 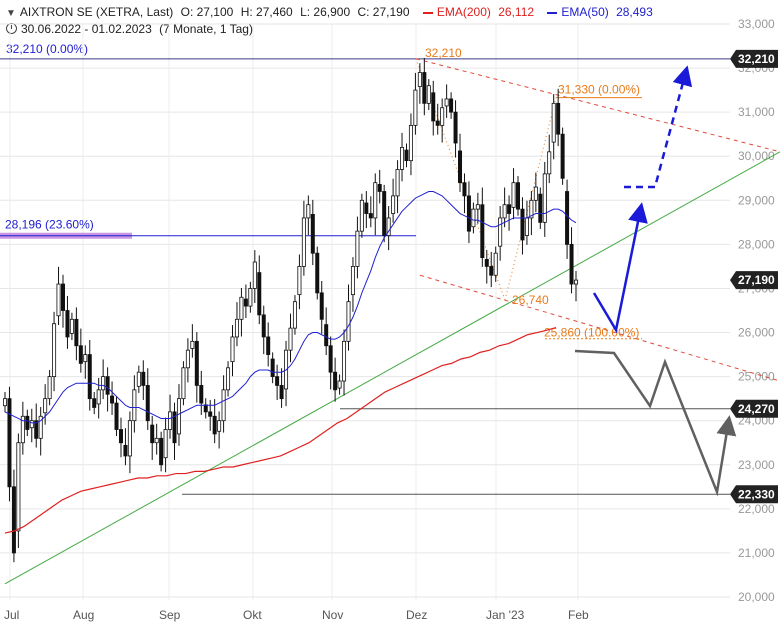 I want to click on price-tag, so click(x=754, y=280).